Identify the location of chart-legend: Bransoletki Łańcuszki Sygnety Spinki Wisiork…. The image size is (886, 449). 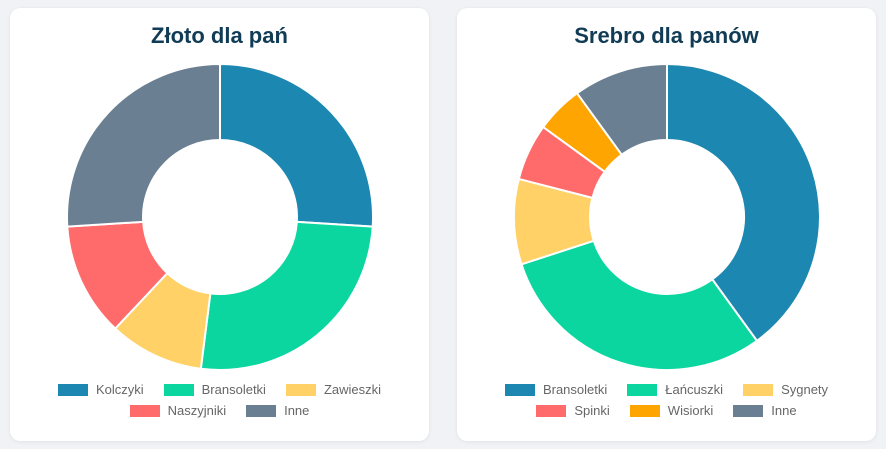
(666, 400).